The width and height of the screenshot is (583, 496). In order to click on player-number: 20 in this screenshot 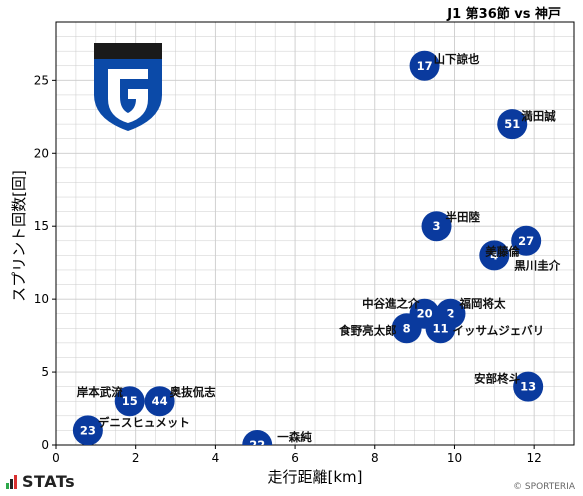, I will do `click(425, 314)`.